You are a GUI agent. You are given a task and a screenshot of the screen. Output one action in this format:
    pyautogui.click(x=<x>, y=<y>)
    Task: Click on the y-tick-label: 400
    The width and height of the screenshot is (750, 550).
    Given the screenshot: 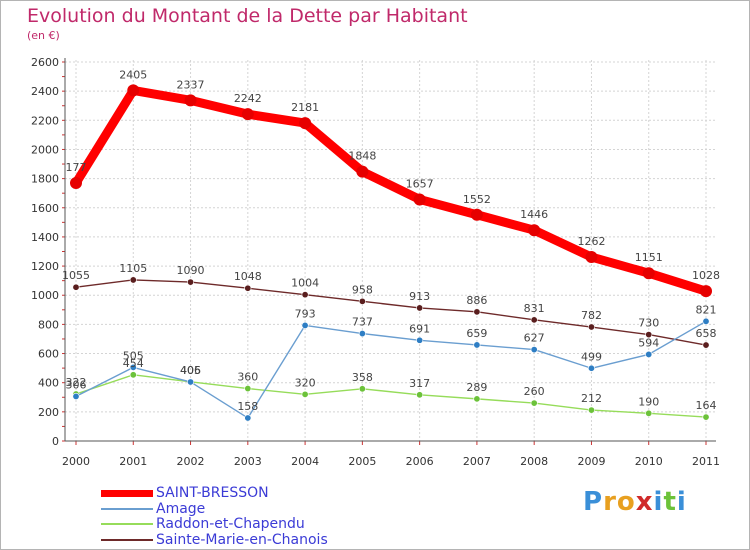 What is the action you would take?
    pyautogui.click(x=48, y=383)
    